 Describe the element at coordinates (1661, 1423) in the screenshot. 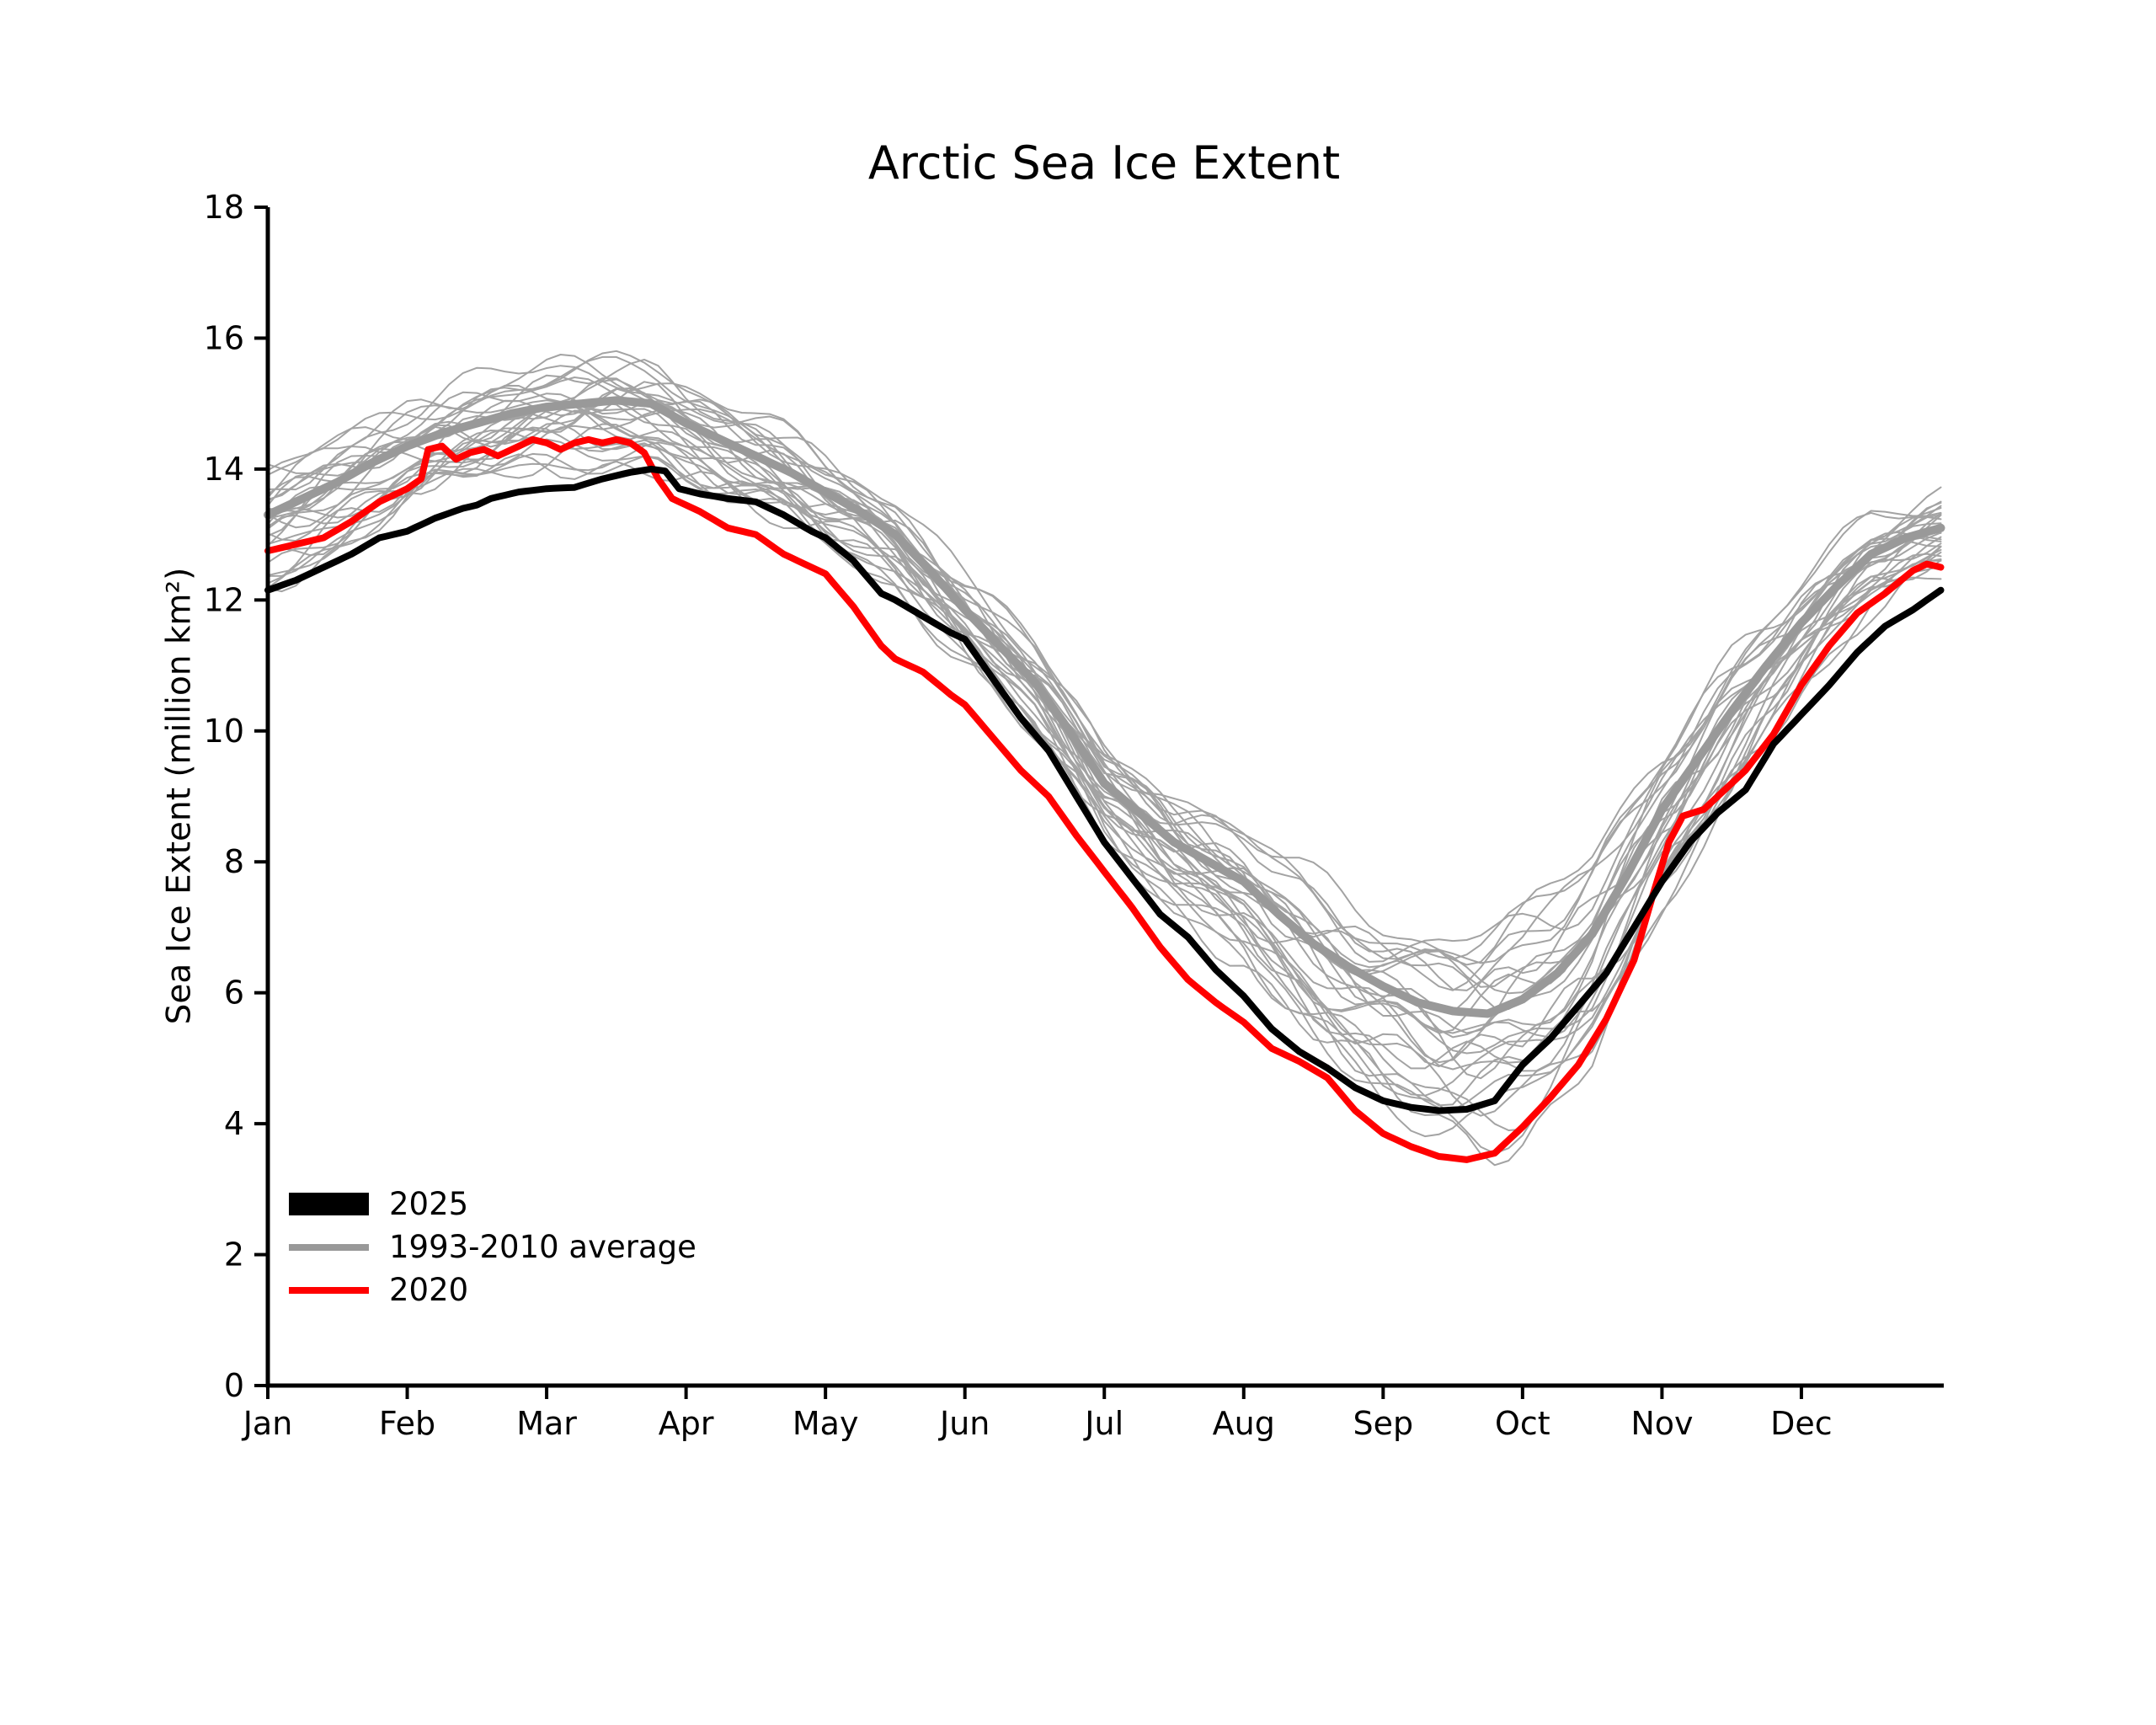

I see `x-tick-label-nov: Nov` at that location.